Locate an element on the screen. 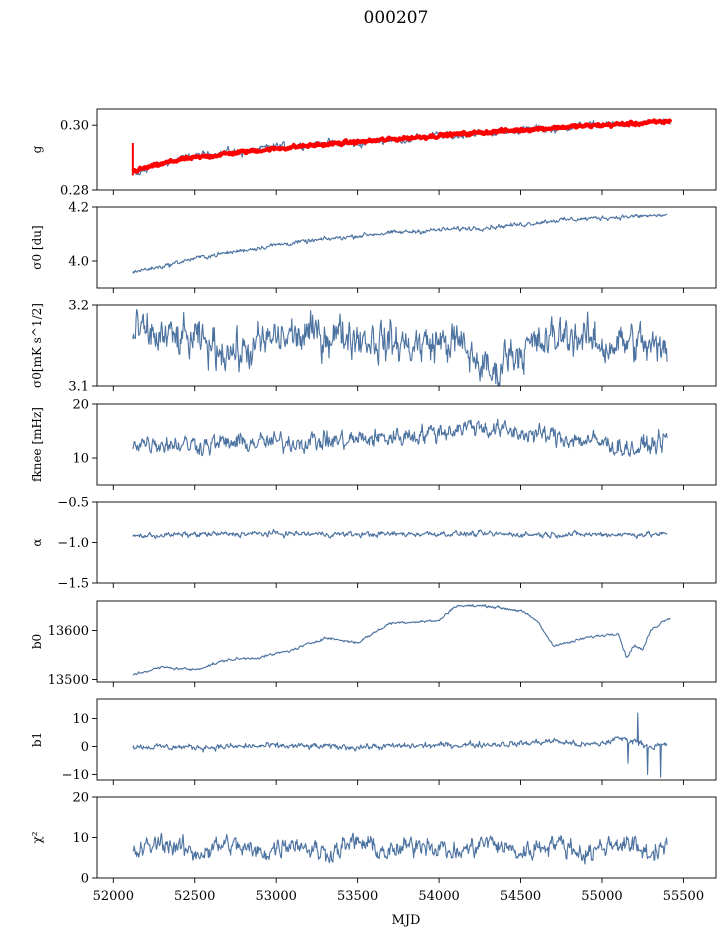 The height and width of the screenshot is (936, 725). x-tick-label: 53000 is located at coordinates (276, 896).